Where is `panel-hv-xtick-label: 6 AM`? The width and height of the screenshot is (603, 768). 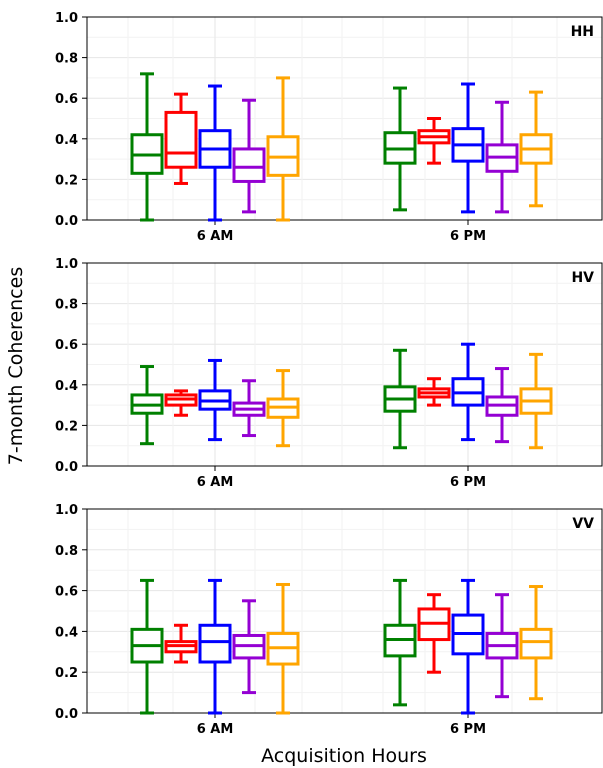
panel-hv-xtick-label: 6 AM is located at coordinates (215, 482).